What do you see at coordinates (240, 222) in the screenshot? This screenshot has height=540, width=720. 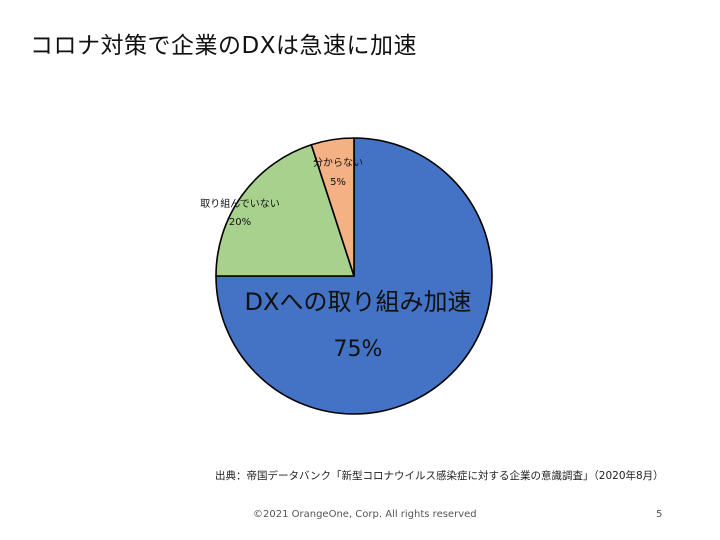 I see `slice-value-label: 20%` at bounding box center [240, 222].